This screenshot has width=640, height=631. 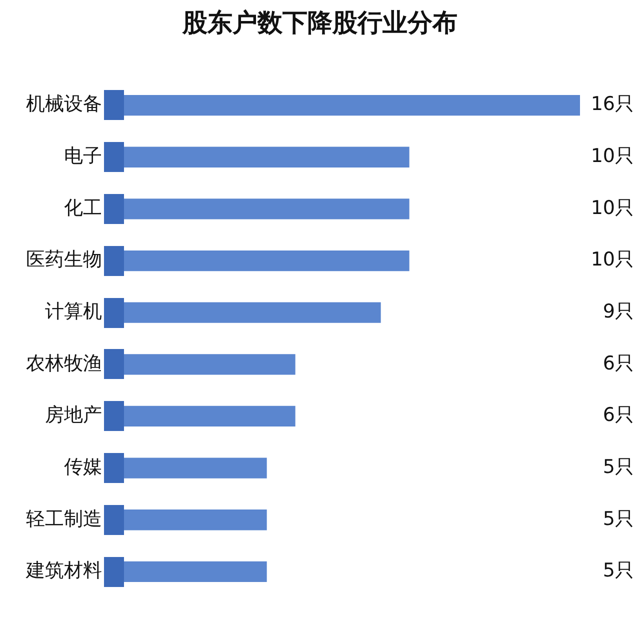 What do you see at coordinates (612, 104) in the screenshot?
I see `data-label: 16只` at bounding box center [612, 104].